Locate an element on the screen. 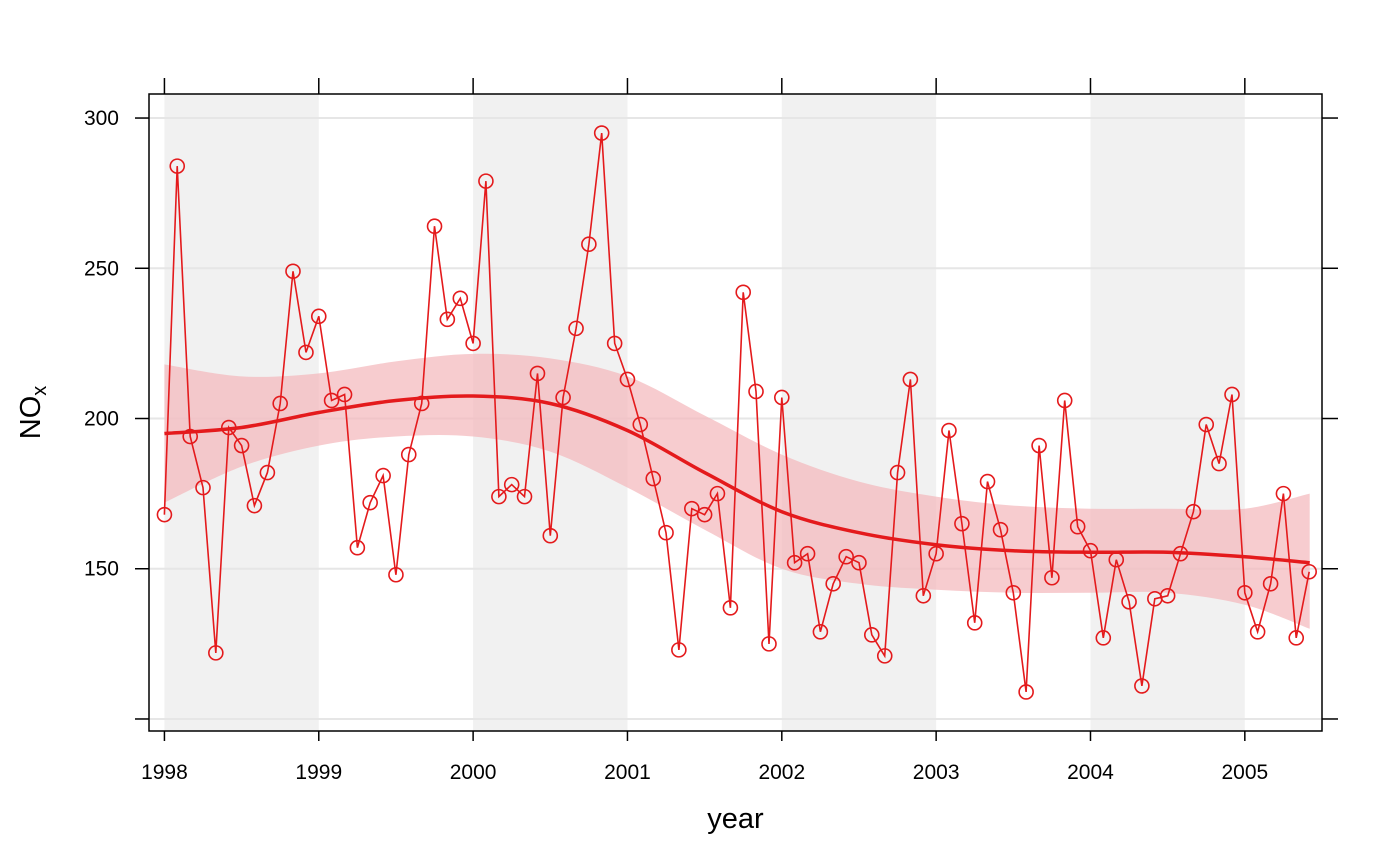 The height and width of the screenshot is (866, 1400). y-tick-label: 300 is located at coordinates (101, 118).